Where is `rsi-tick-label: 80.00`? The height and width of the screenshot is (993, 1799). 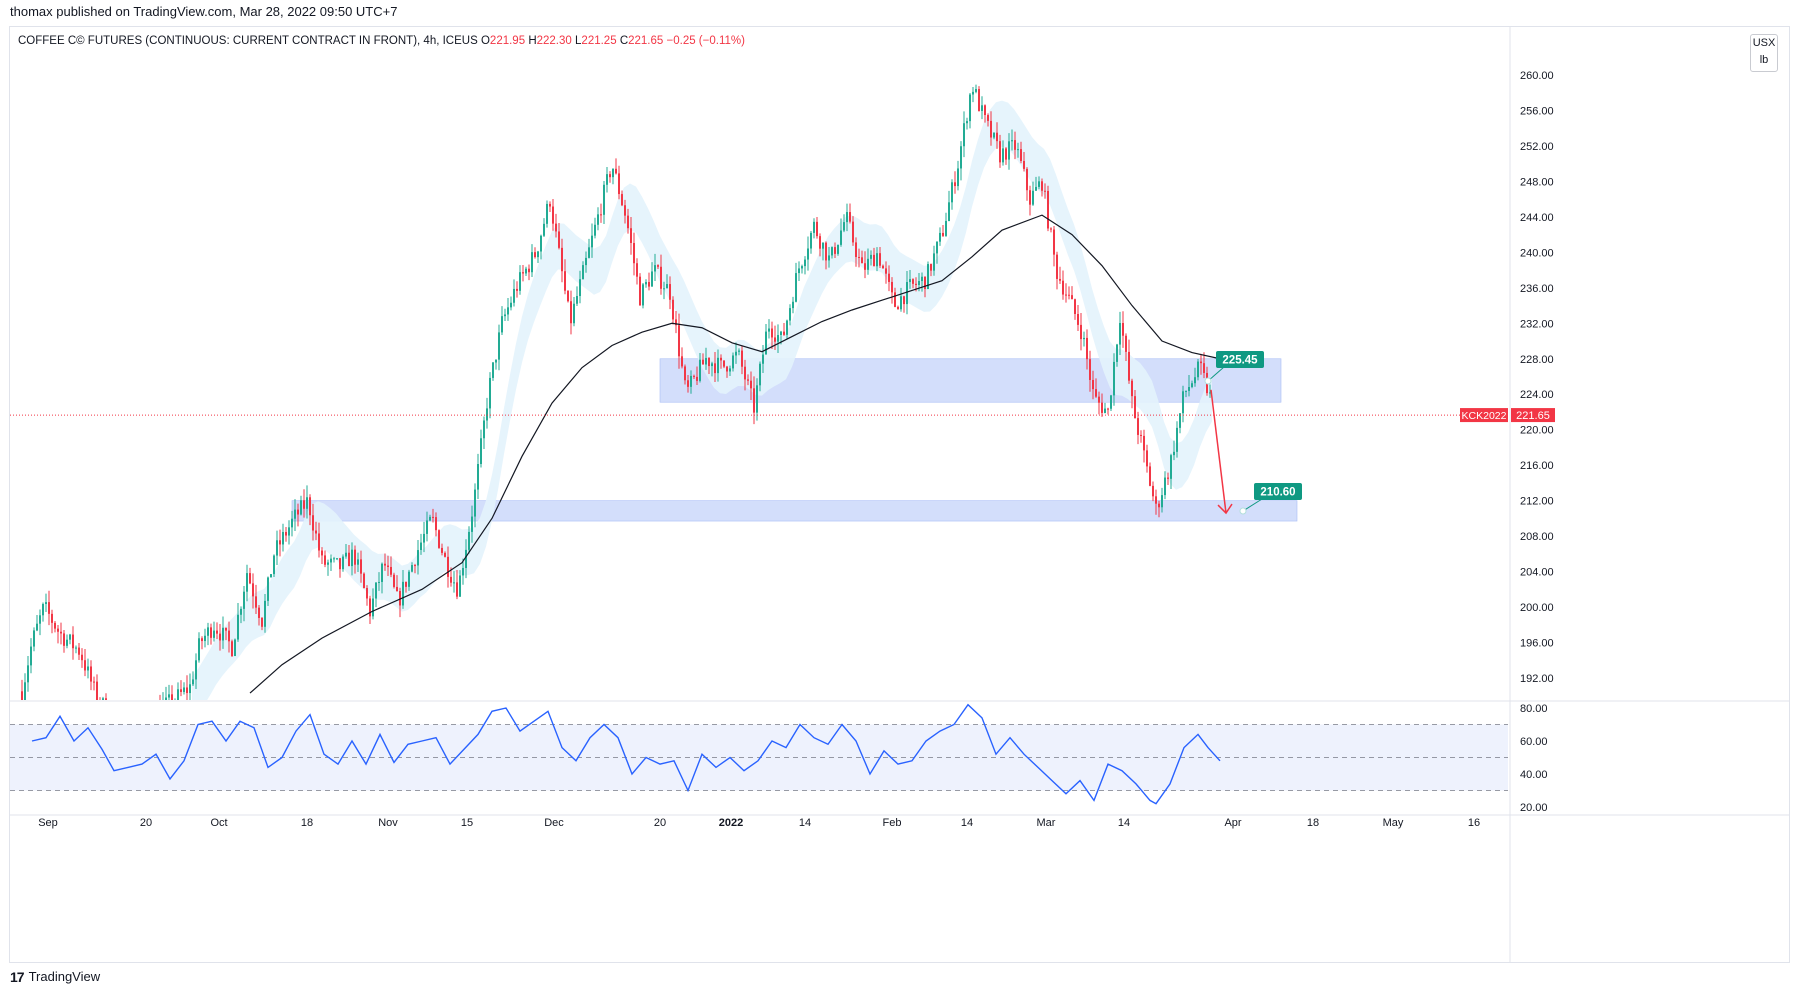
rsi-tick-label: 80.00 is located at coordinates (1534, 709).